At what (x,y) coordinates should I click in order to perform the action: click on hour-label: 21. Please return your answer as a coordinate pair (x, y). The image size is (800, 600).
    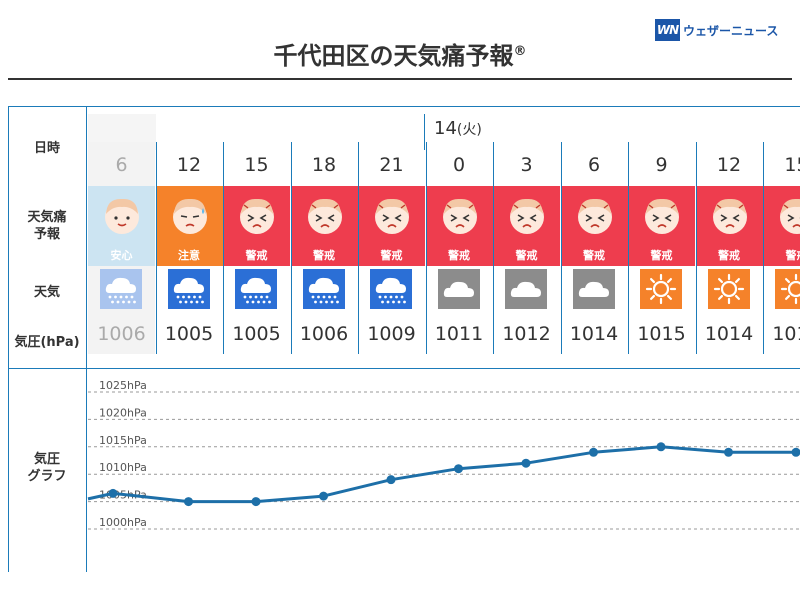
    Looking at the image, I should click on (391, 165).